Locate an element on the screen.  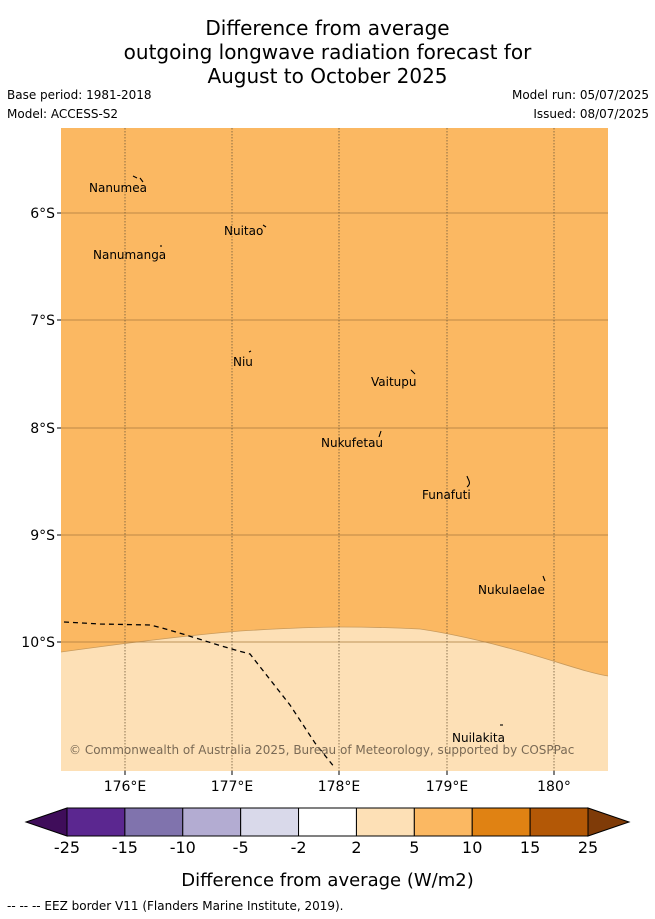
colorbar-tick-label: 25 is located at coordinates (588, 847).